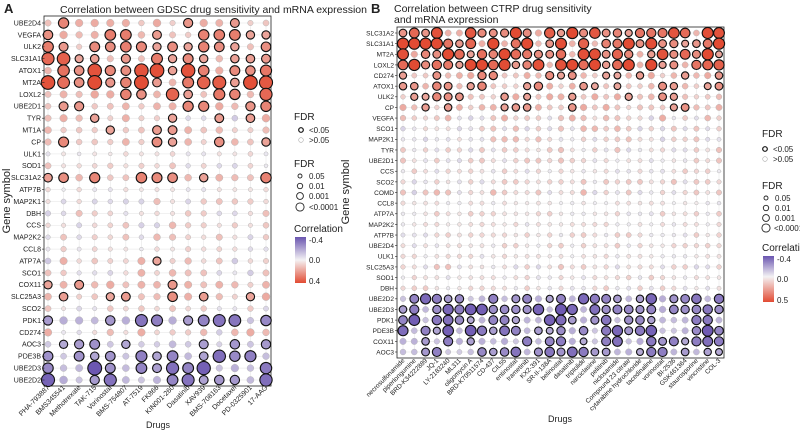 Image resolution: width=800 pixels, height=432 pixels. Describe the element at coordinates (527, 203) in the screenshot. I see `bubble-b-ccl8-trametinib` at that location.